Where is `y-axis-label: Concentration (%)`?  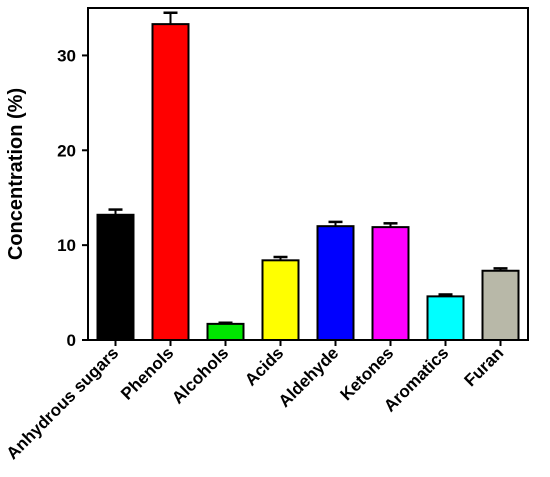
y-axis-label: Concentration (%) is located at coordinates (16, 174).